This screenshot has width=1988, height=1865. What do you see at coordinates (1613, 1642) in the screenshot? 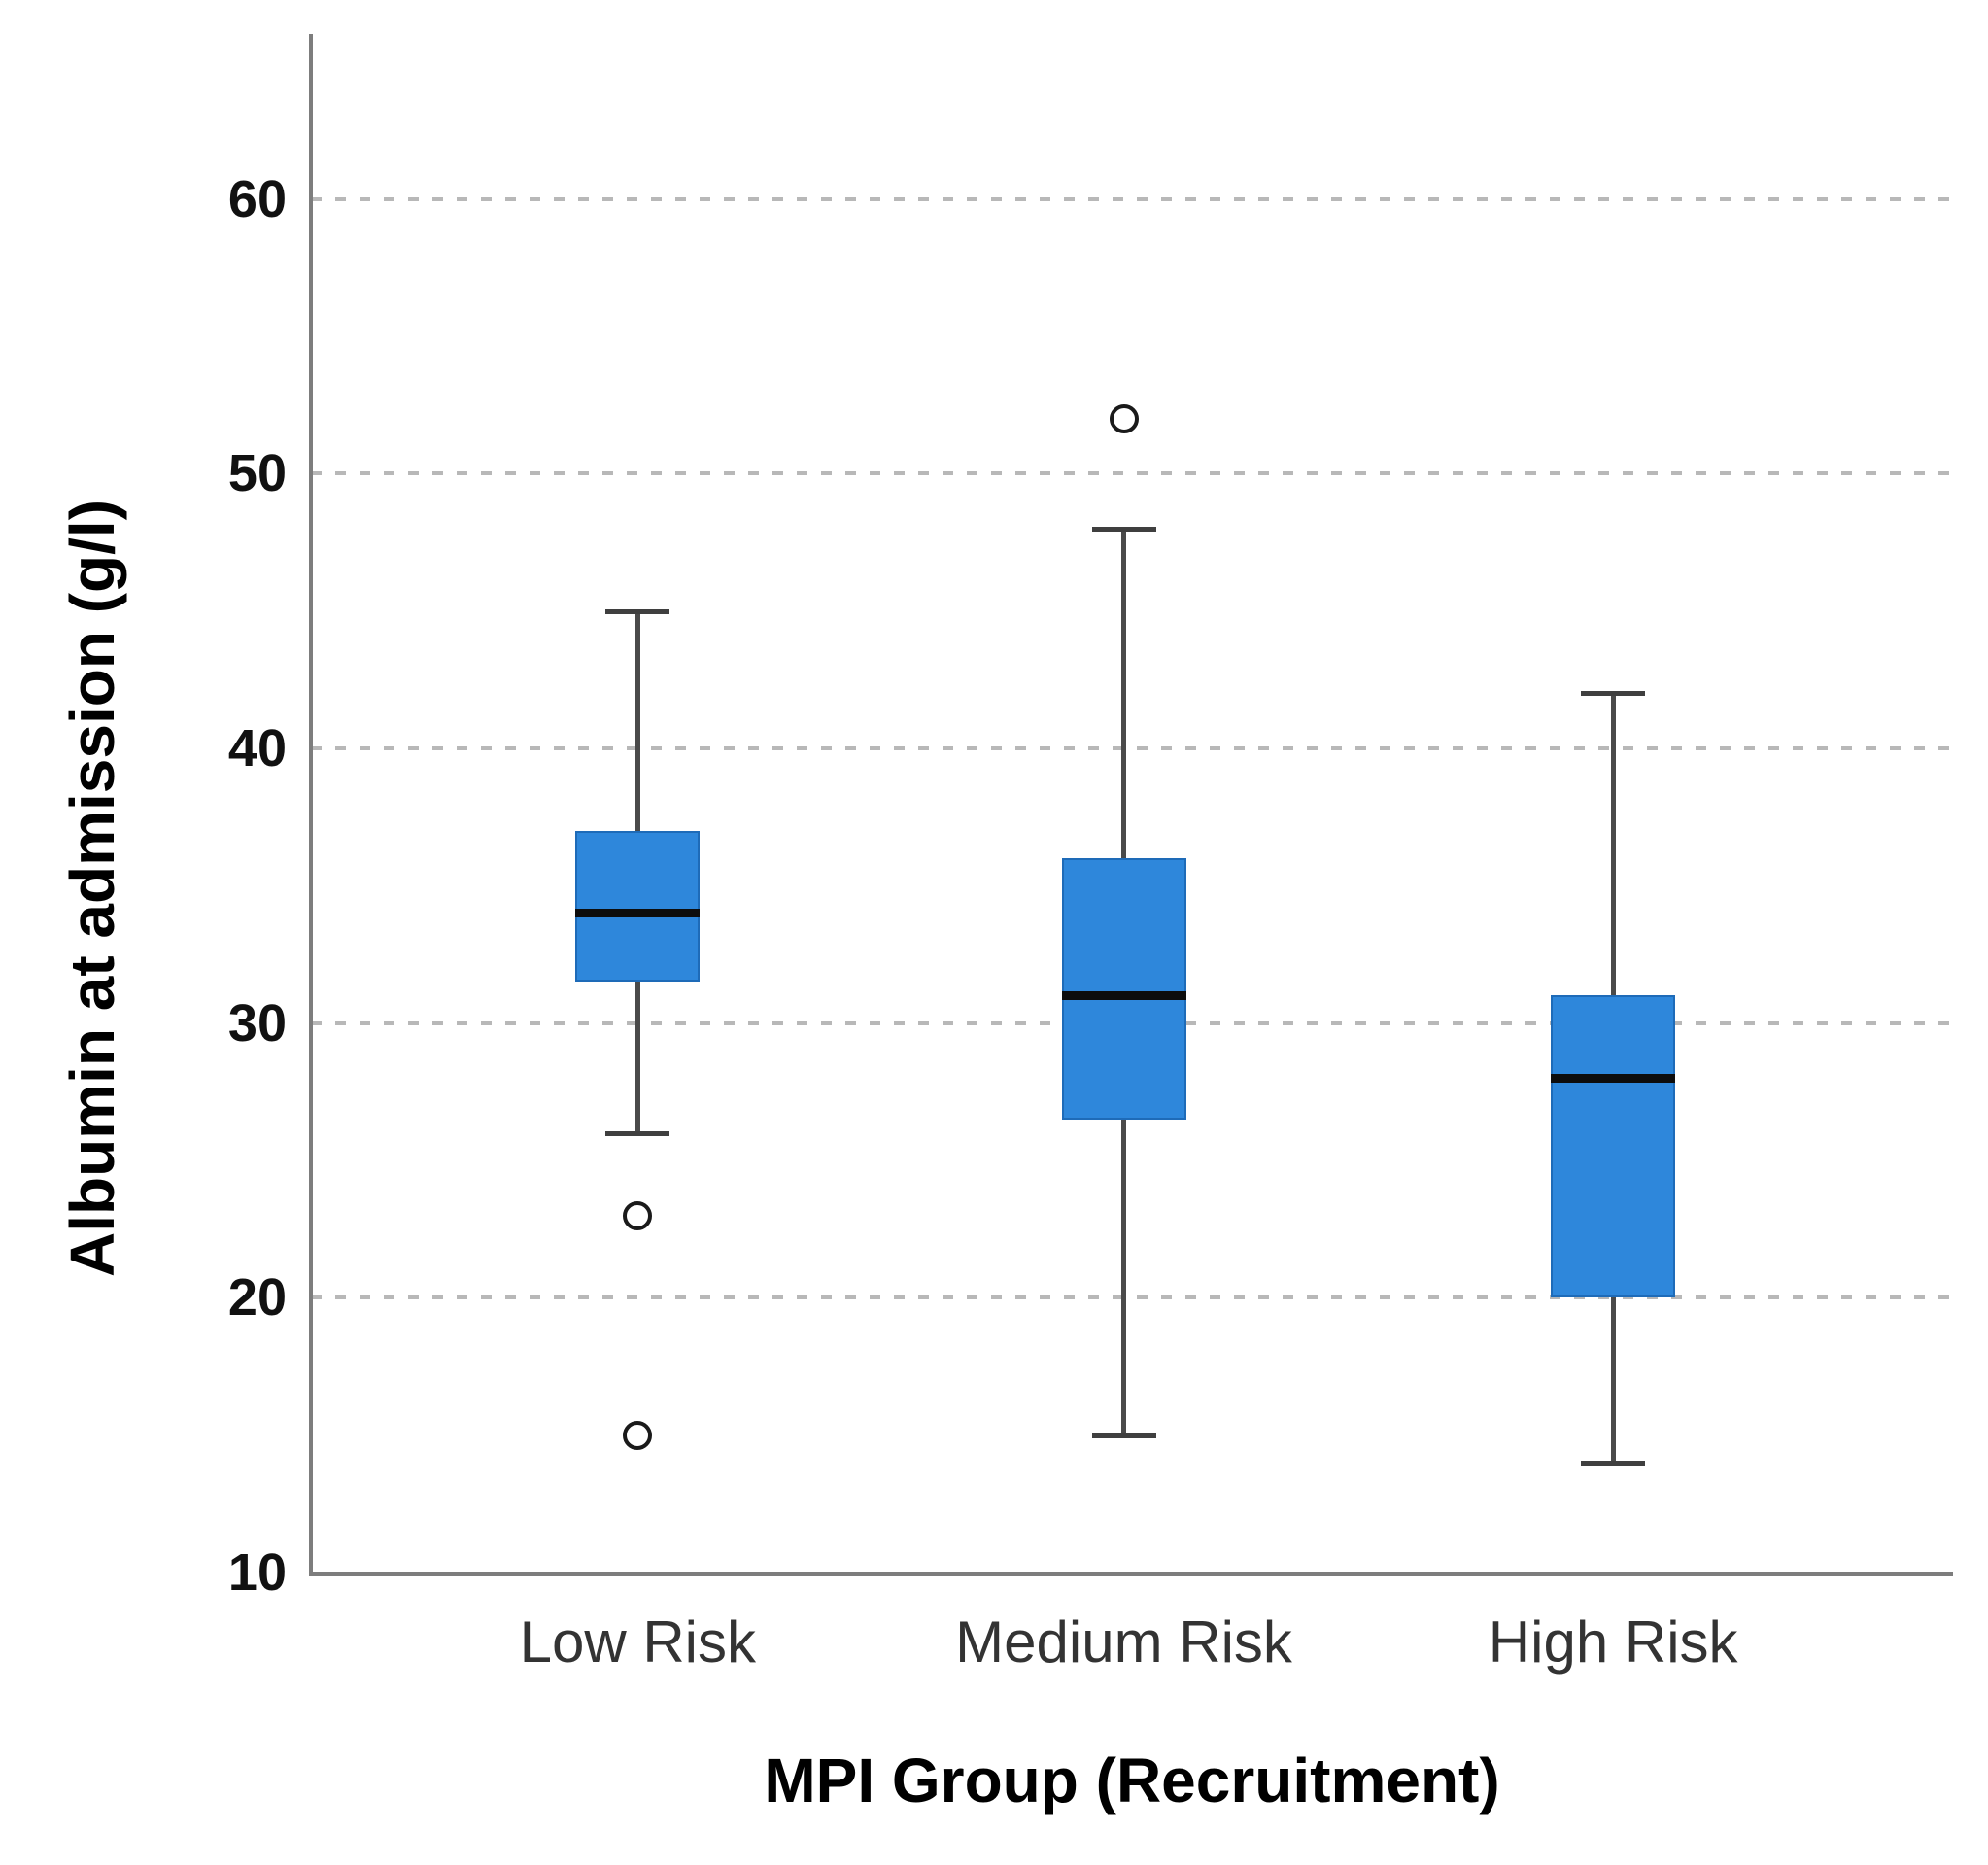
I see `x-category-label-high-risk: High Risk` at bounding box center [1613, 1642].